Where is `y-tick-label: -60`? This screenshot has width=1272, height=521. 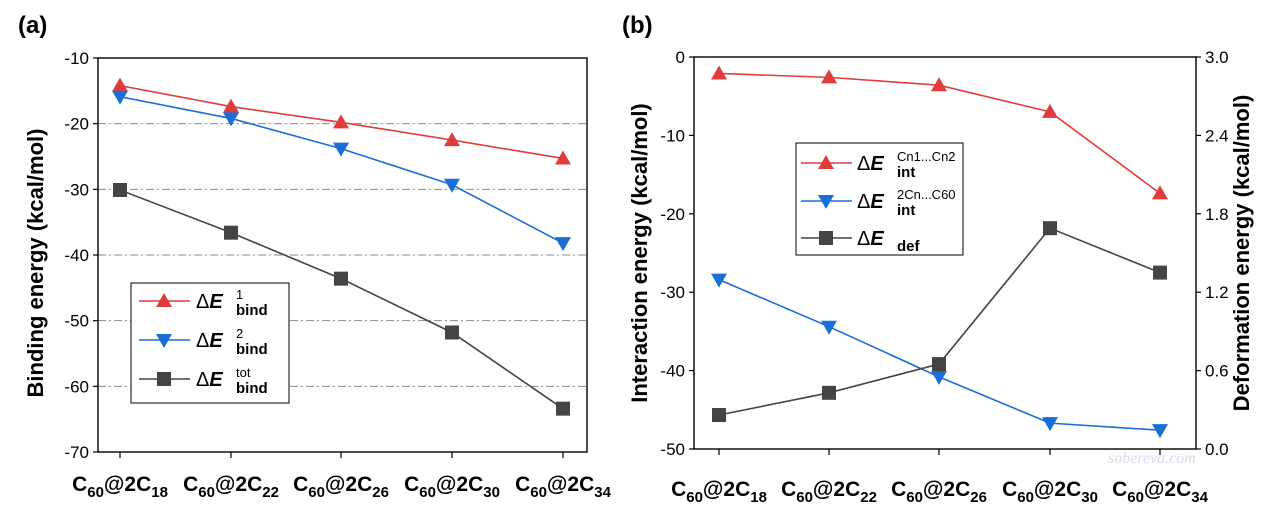 y-tick-label: -60 is located at coordinates (76, 386).